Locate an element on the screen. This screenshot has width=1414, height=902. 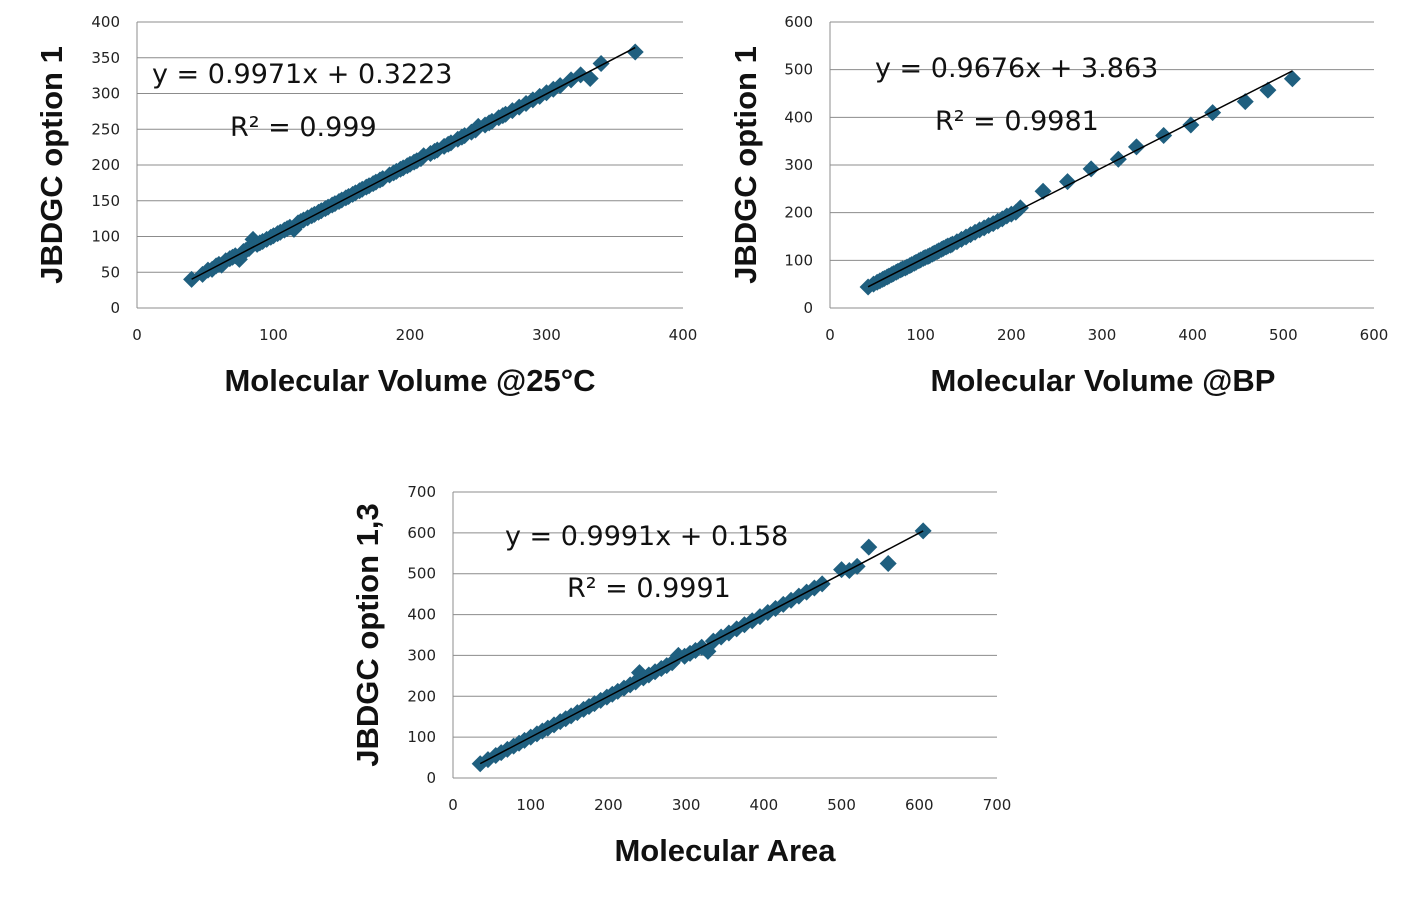
y-tick-label: 250 is located at coordinates (105, 129).